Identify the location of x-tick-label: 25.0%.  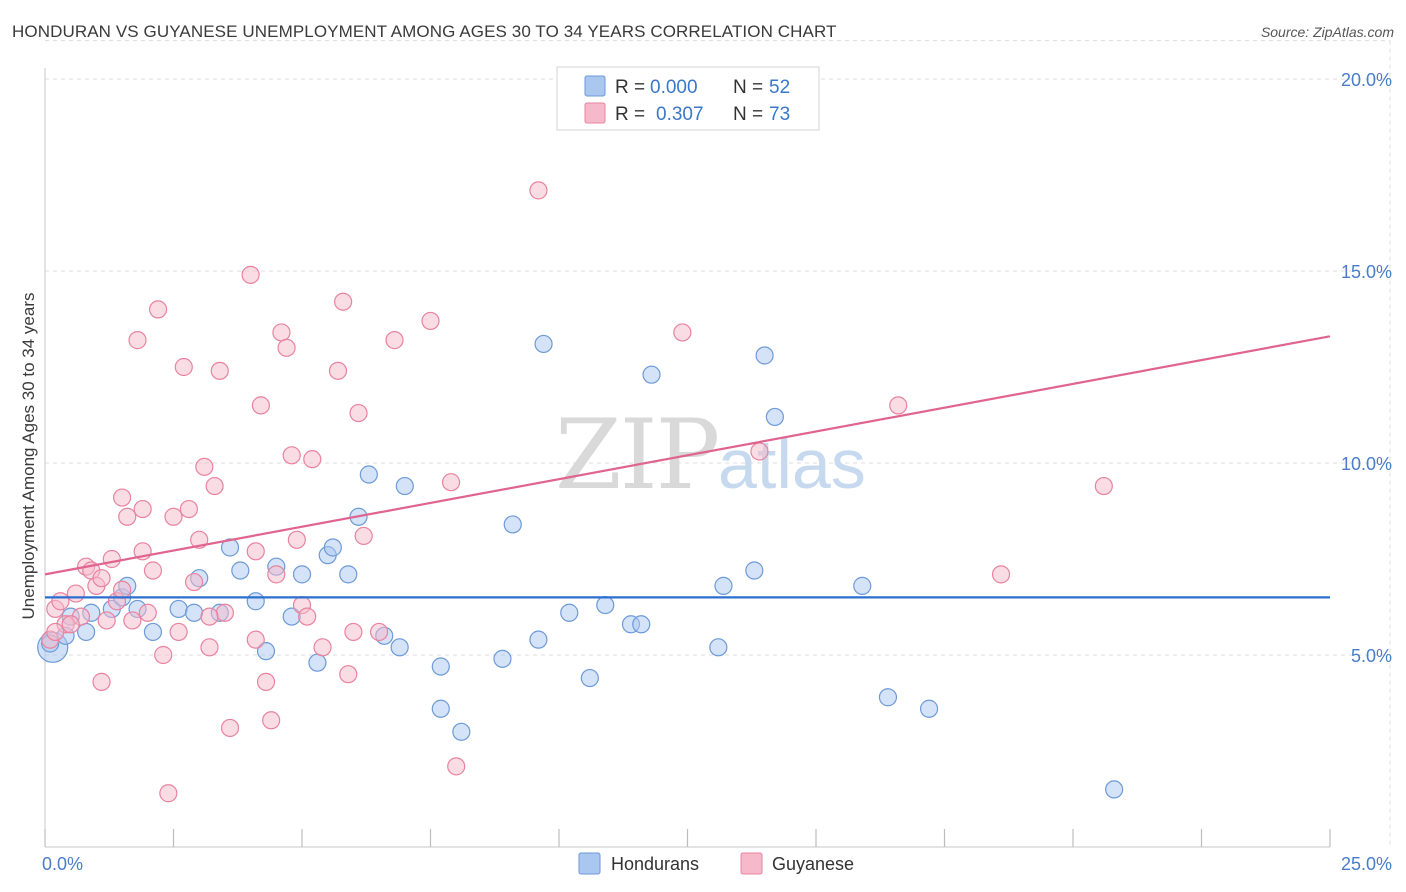
(1366, 864).